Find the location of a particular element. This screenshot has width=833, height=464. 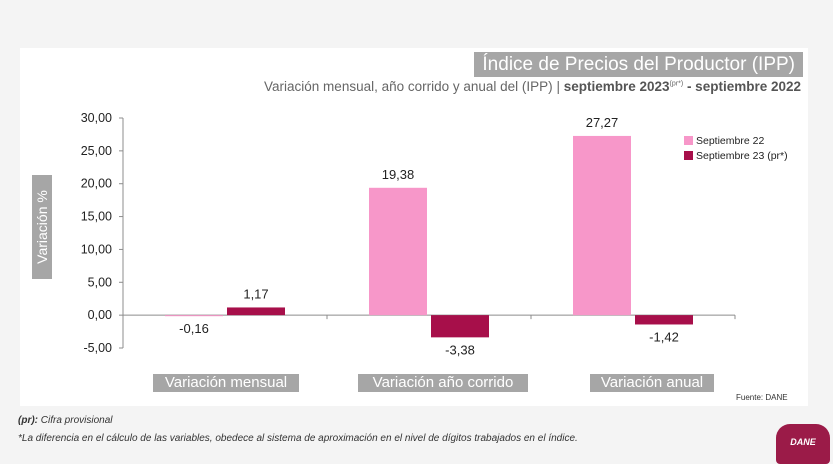

data-label: 27,27 is located at coordinates (602, 122).